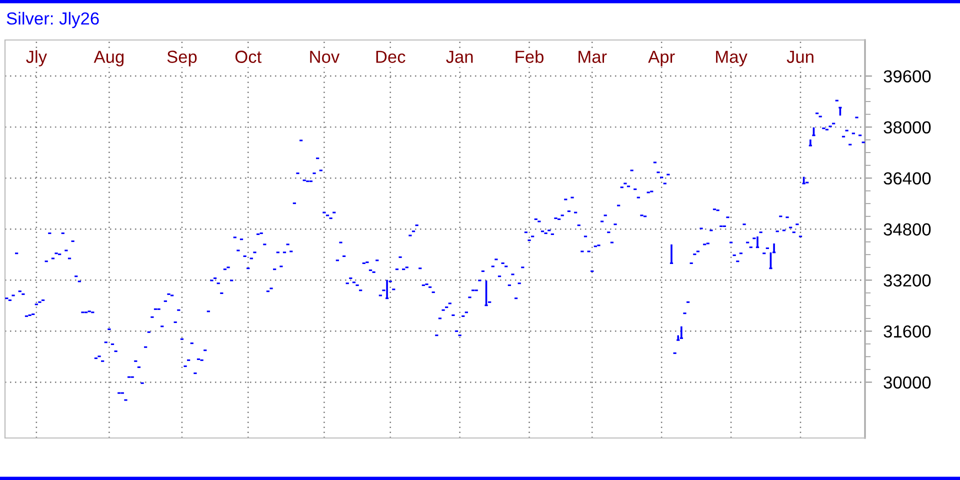  What do you see at coordinates (732, 58) in the screenshot?
I see `x-tick-label: May` at bounding box center [732, 58].